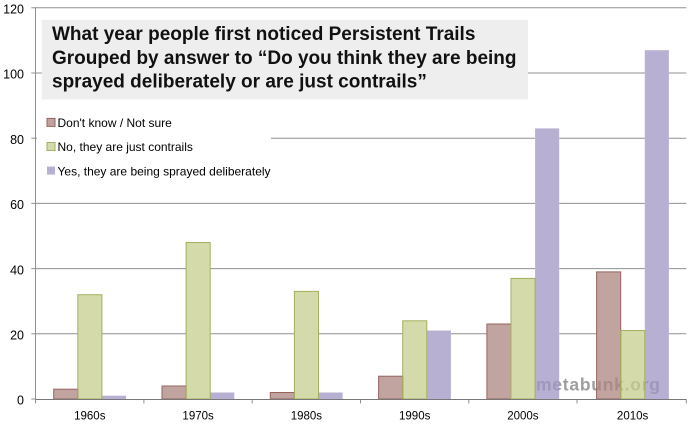 This screenshot has width=697, height=430. What do you see at coordinates (198, 416) in the screenshot?
I see `svg-text: 1970s` at bounding box center [198, 416].